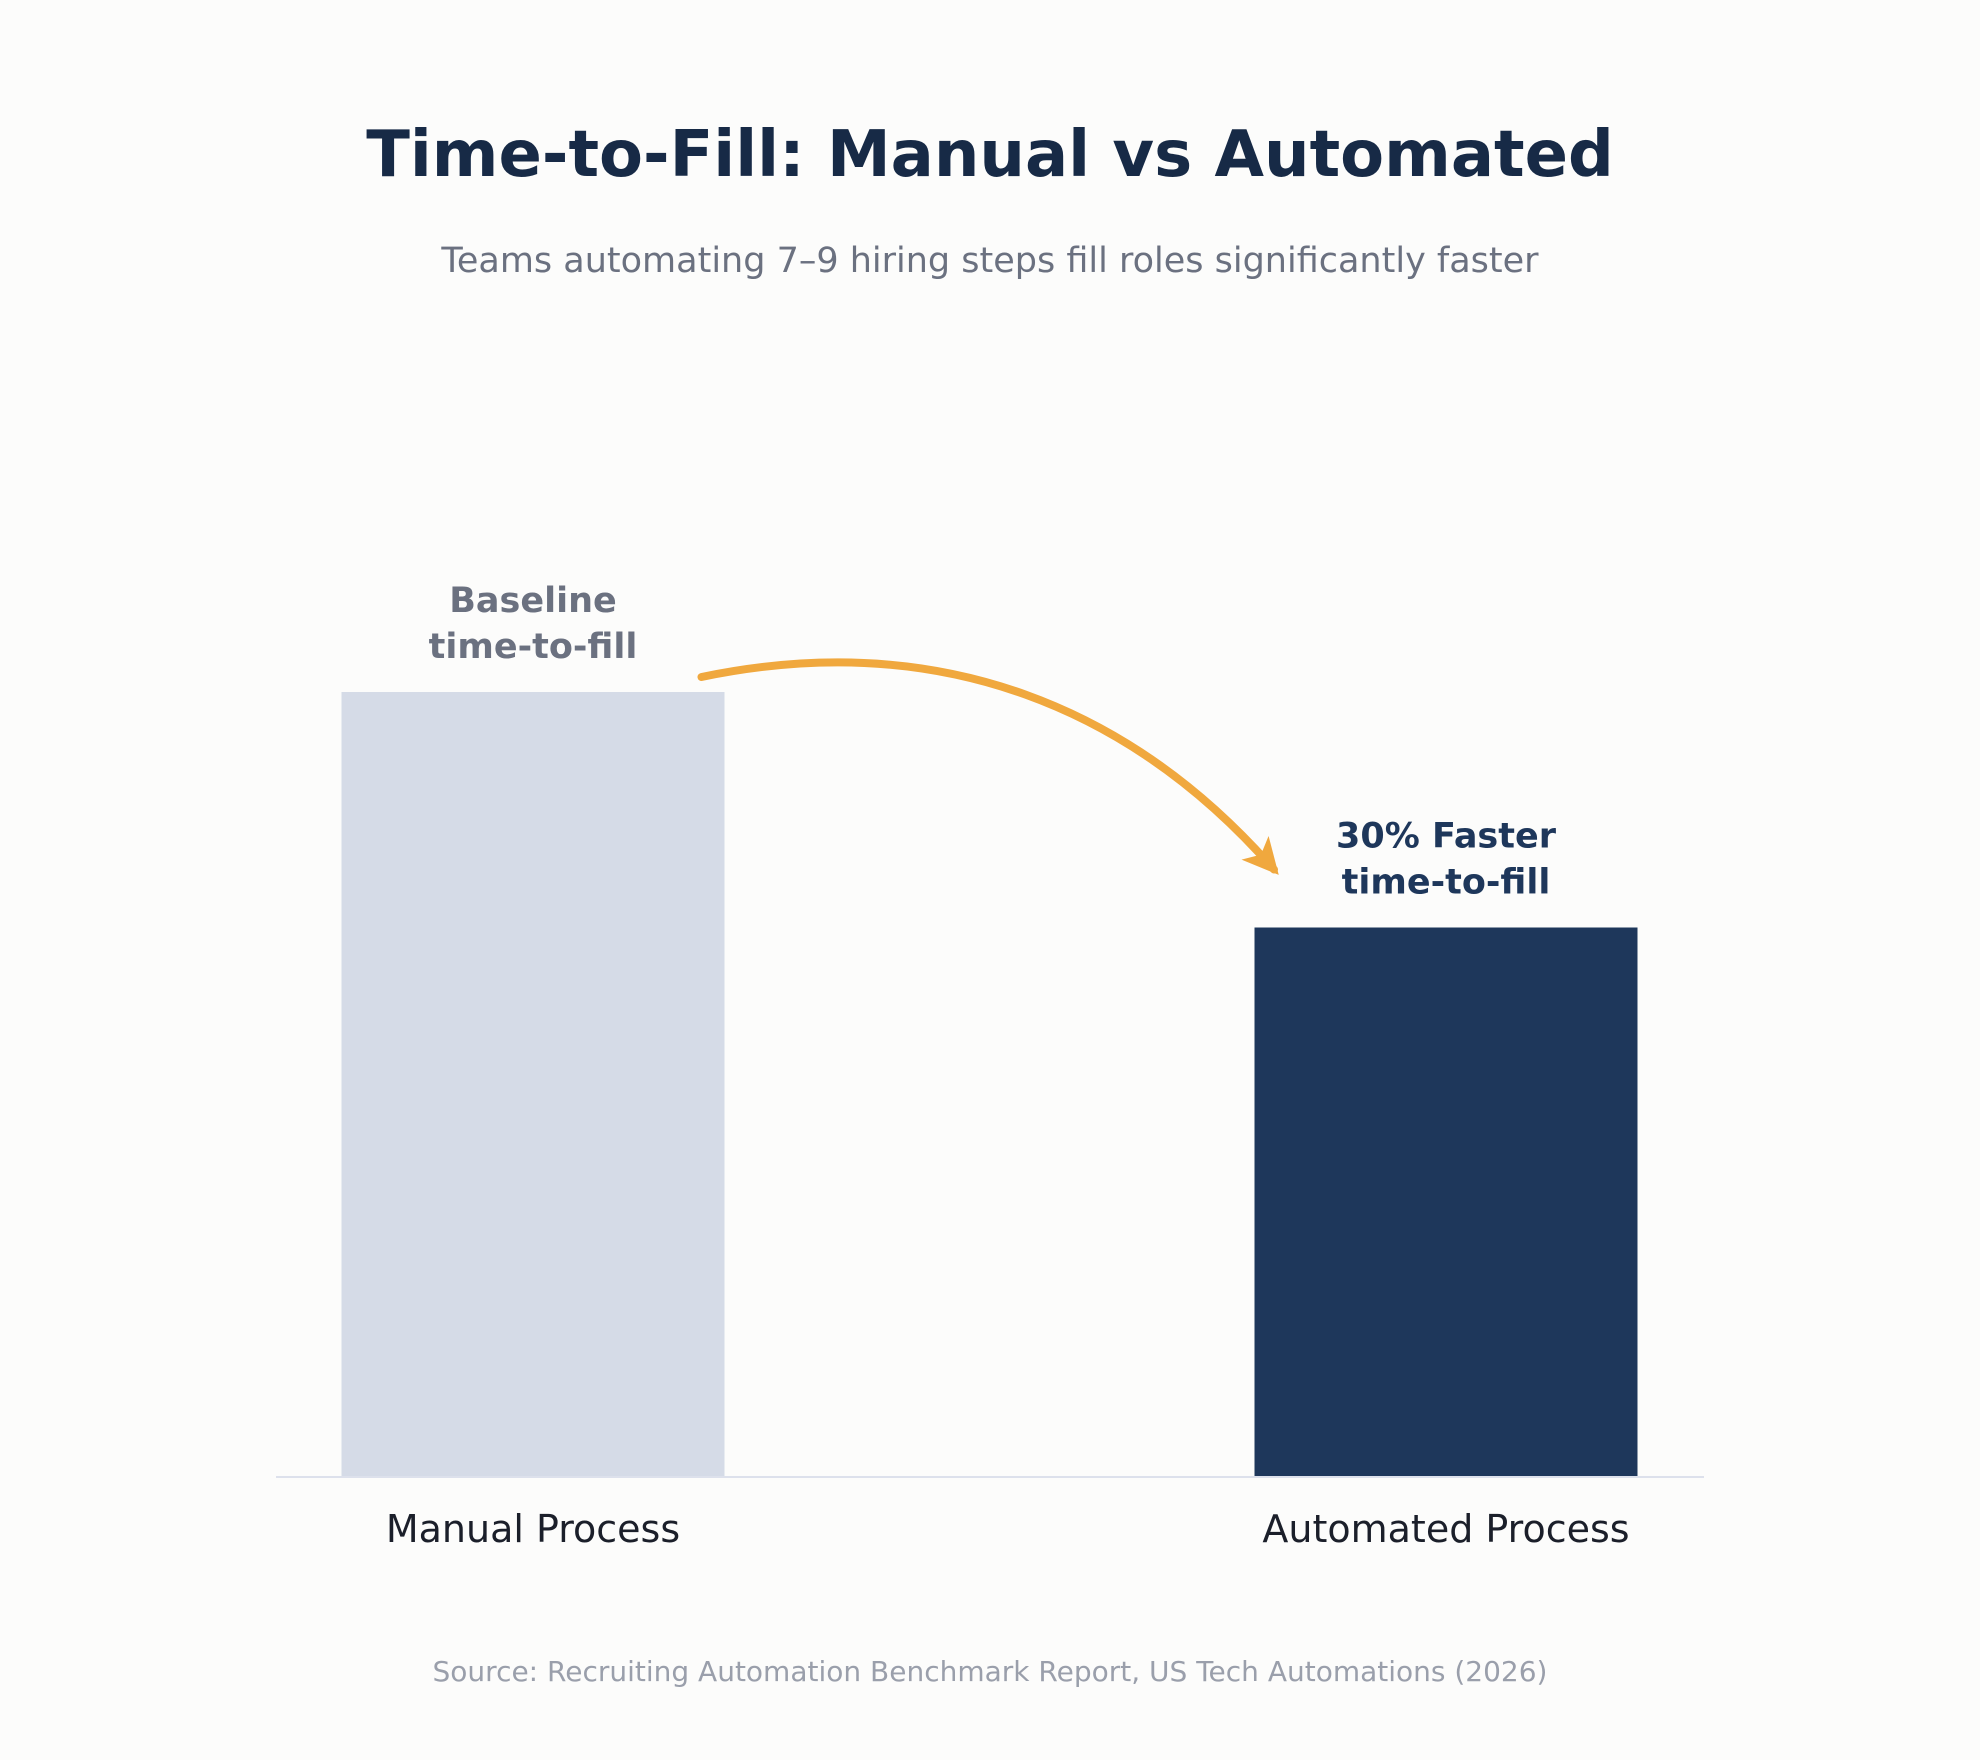  I want to click on bar-label-line: Baseline, so click(533, 601).